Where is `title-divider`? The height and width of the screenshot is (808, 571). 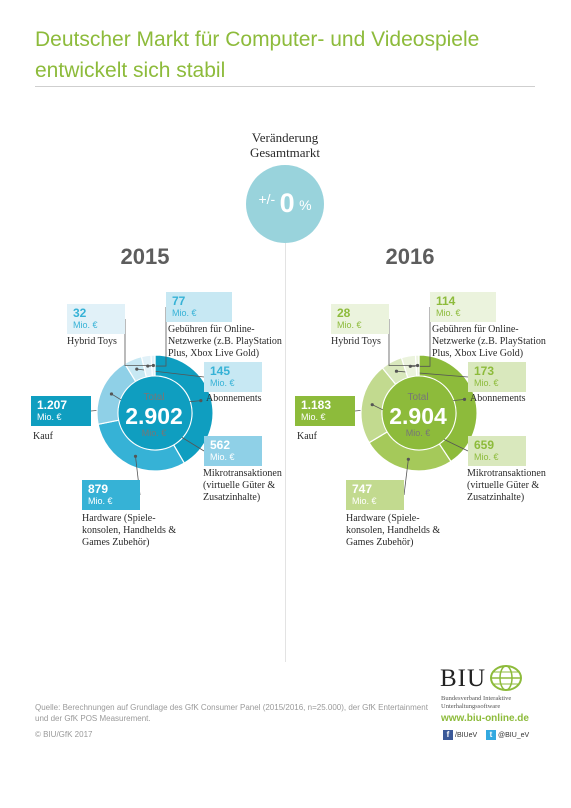
title-divider is located at coordinates (285, 86).